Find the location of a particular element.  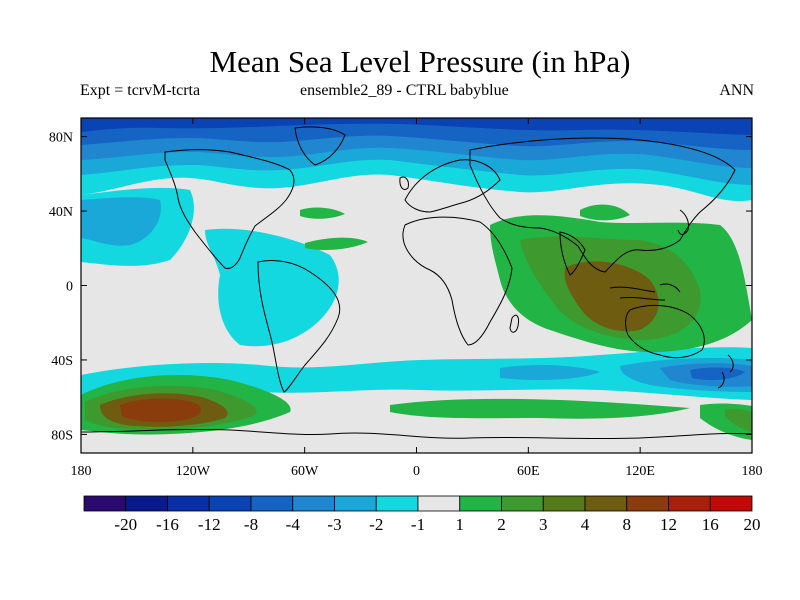

colorbar-label: -4 is located at coordinates (293, 524).